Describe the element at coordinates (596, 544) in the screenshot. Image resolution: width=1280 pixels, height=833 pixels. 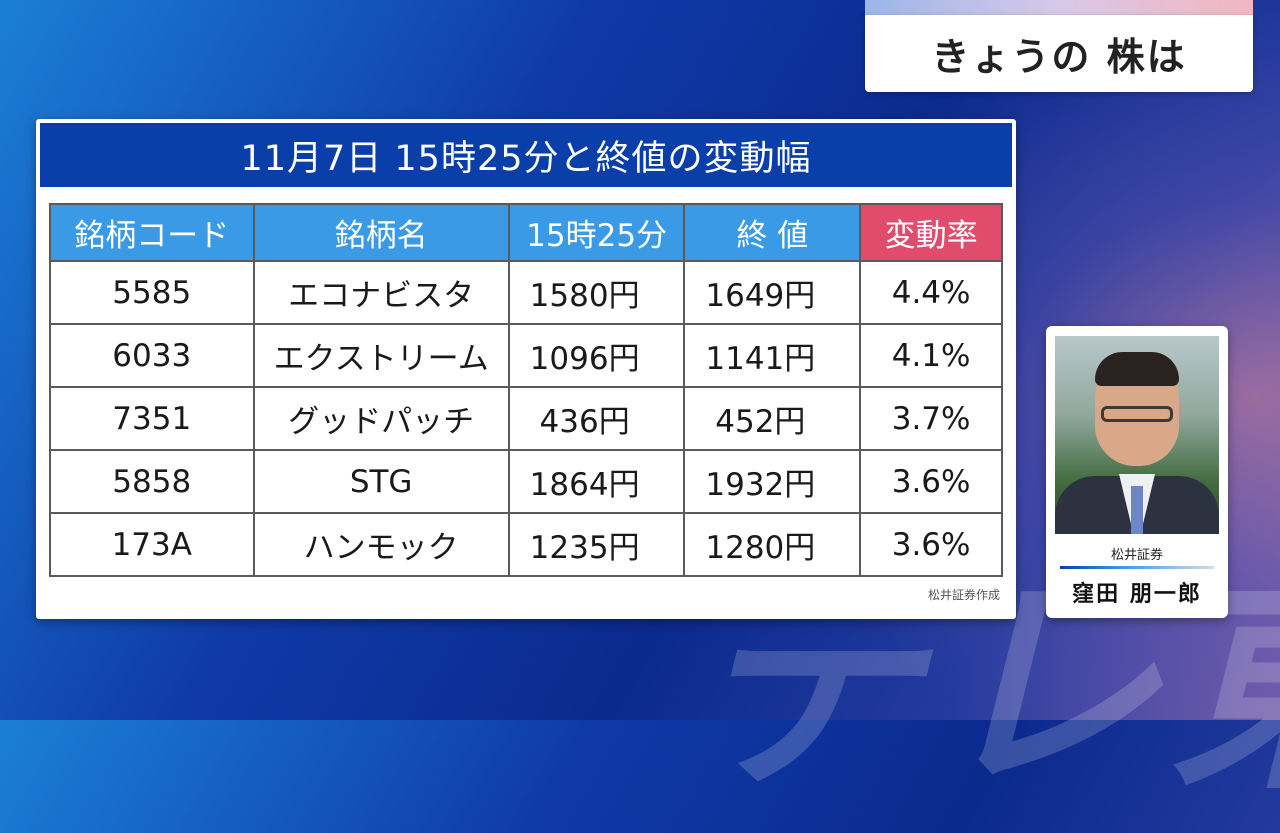
I see `cell-price-1525: 1235円` at that location.